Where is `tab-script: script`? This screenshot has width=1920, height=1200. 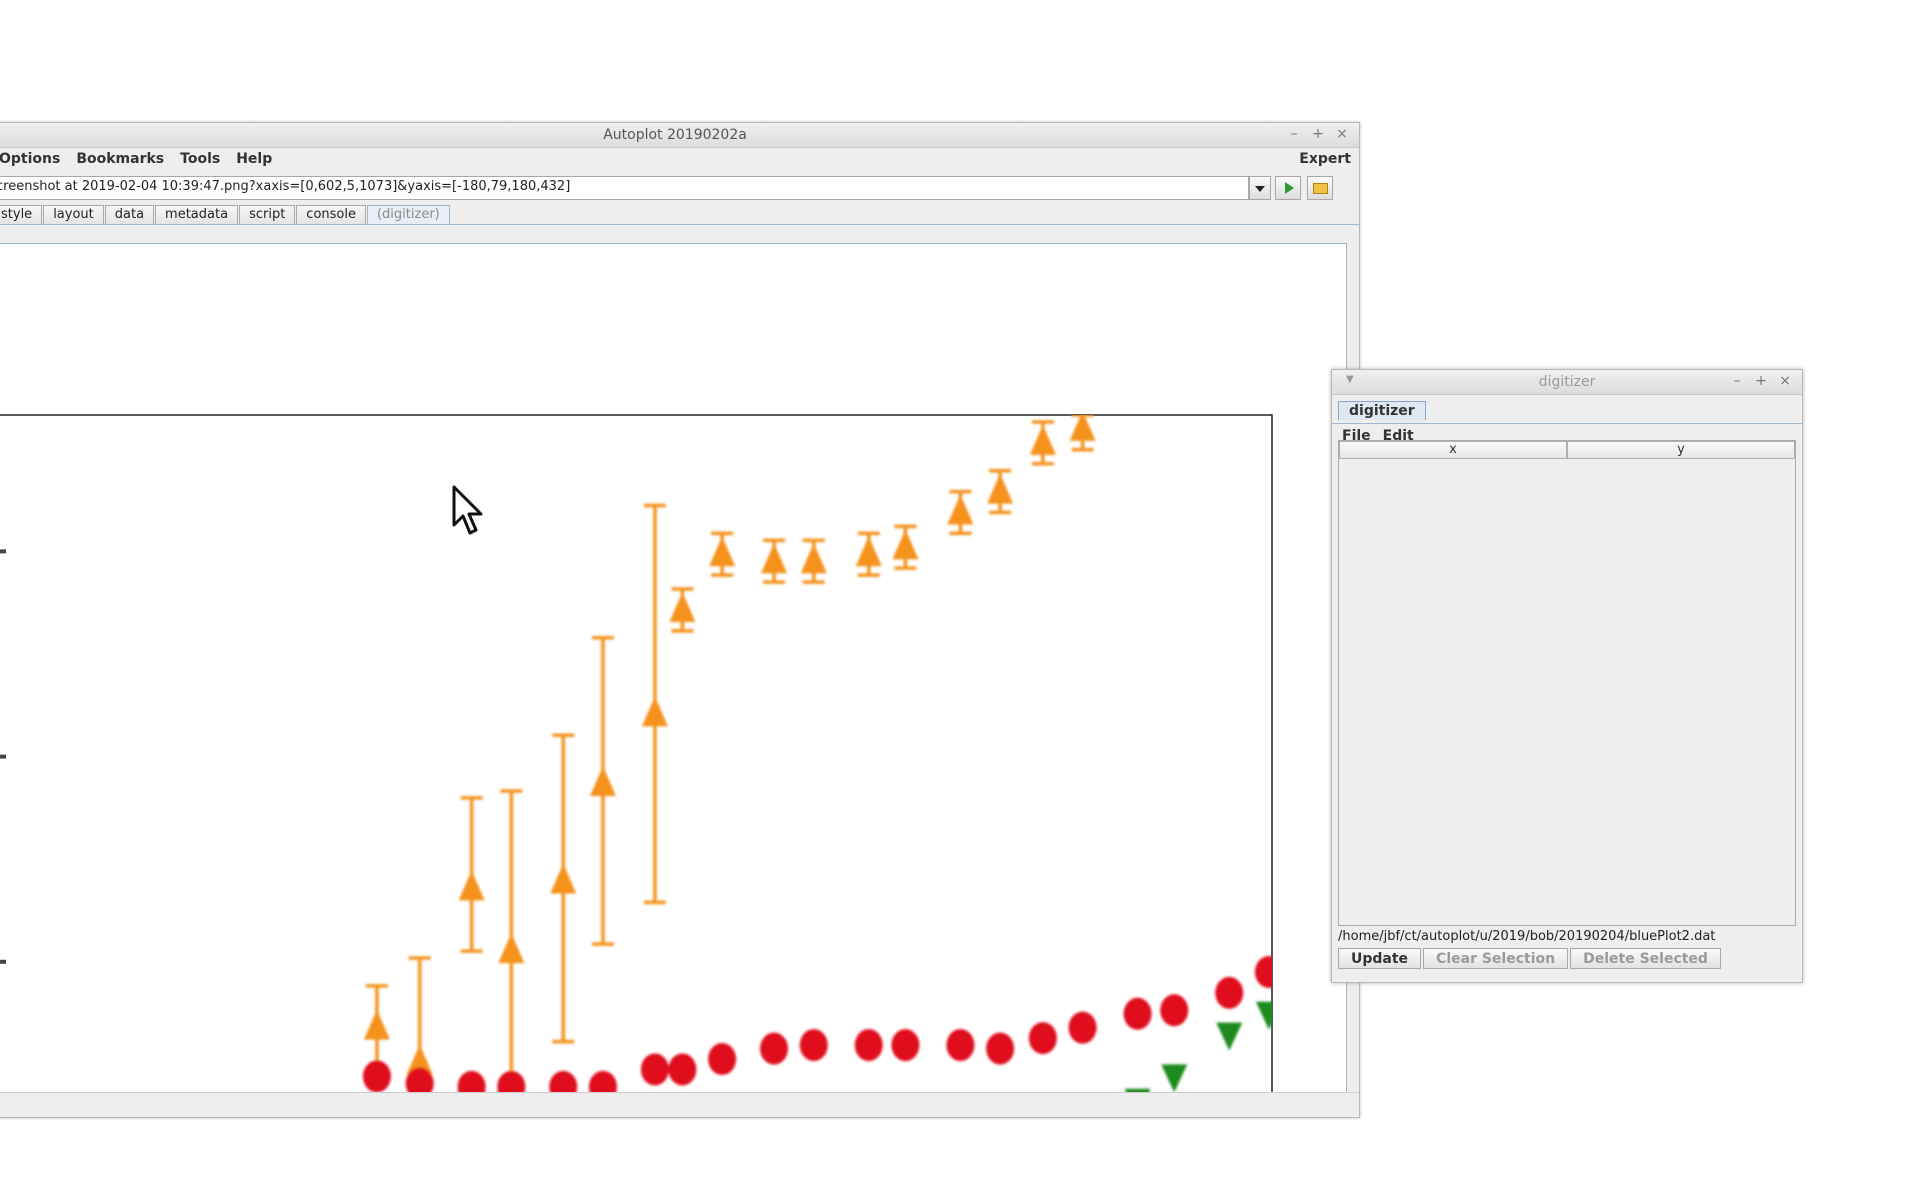
tab-script: script is located at coordinates (267, 214).